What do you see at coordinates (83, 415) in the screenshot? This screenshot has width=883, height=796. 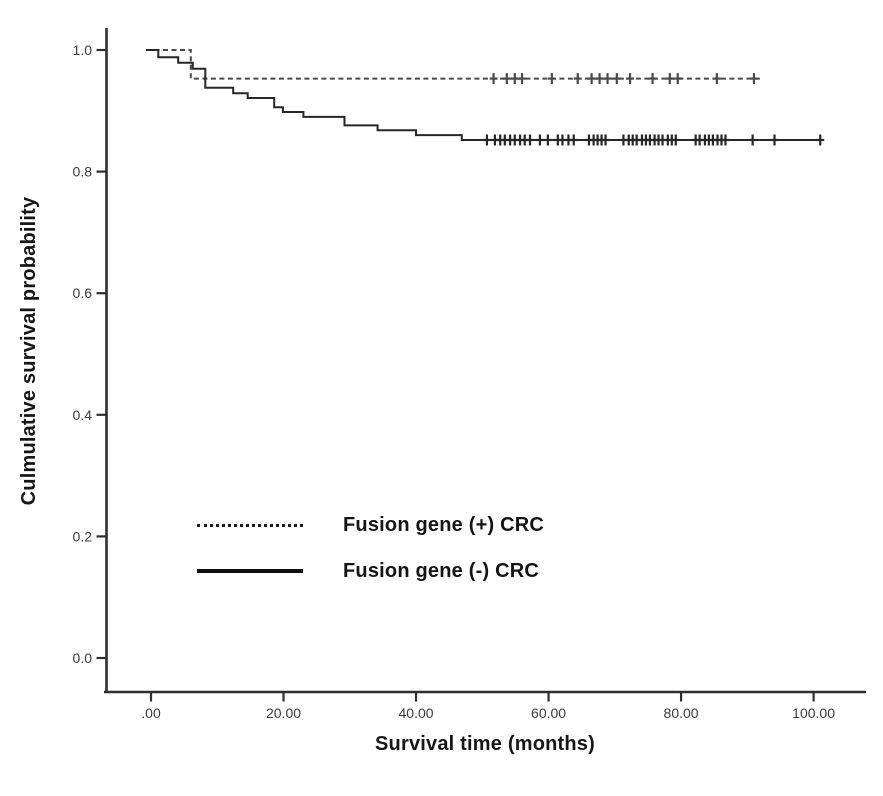 I see `y-tick-label: 0.4` at bounding box center [83, 415].